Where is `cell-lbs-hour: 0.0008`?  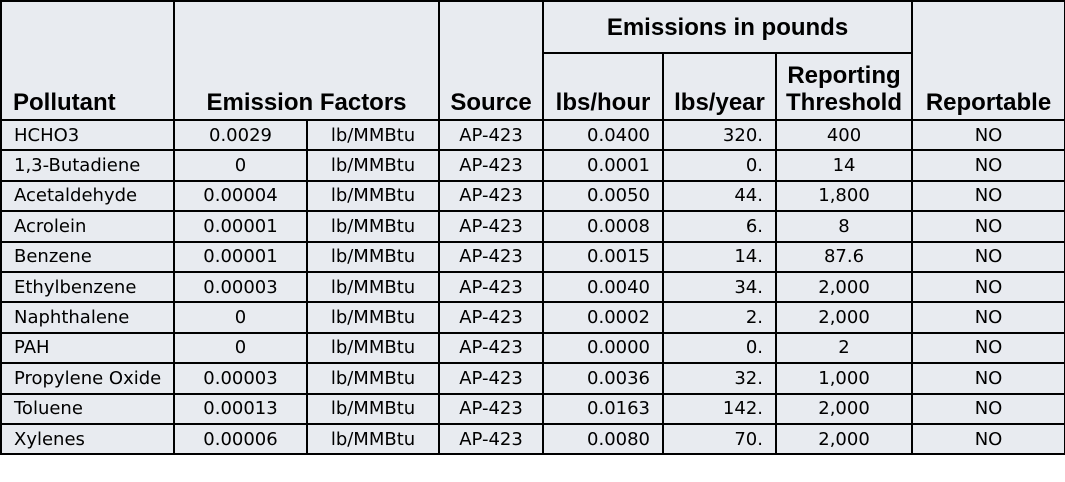
cell-lbs-hour: 0.0008 is located at coordinates (603, 226).